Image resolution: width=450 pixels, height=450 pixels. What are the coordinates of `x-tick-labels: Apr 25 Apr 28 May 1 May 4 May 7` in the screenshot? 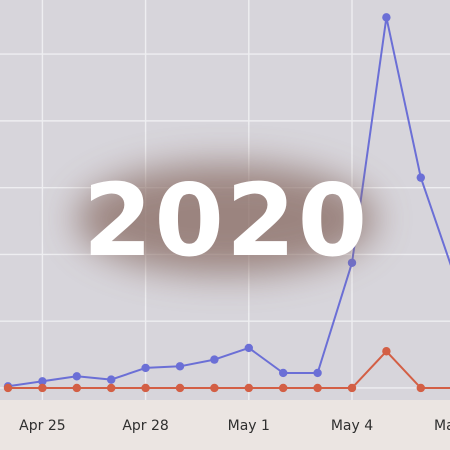 It's located at (234, 426).